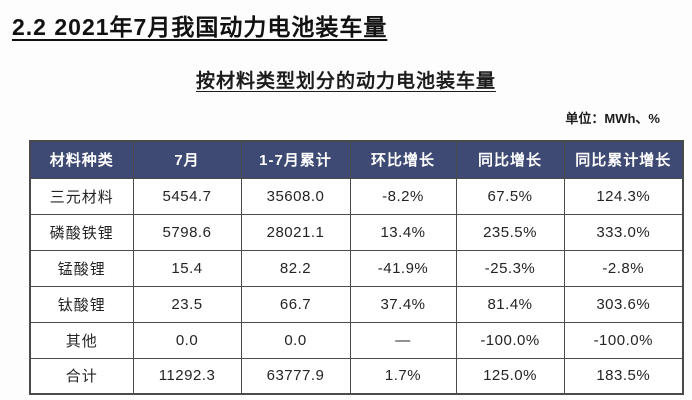 The height and width of the screenshot is (400, 692). I want to click on cell-july: 11292.3, so click(187, 376).